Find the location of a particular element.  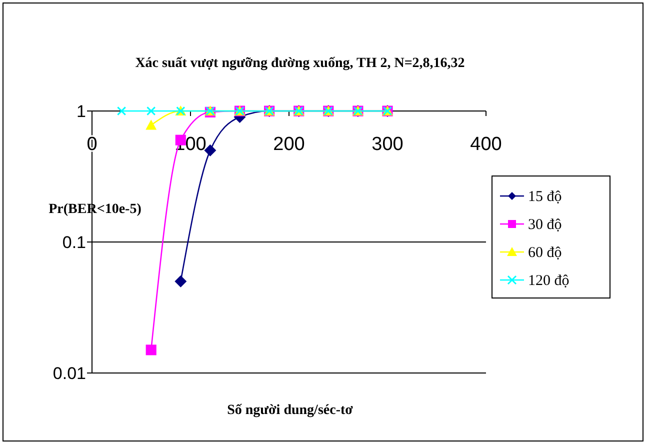

legend-label: 120 độ is located at coordinates (549, 281).